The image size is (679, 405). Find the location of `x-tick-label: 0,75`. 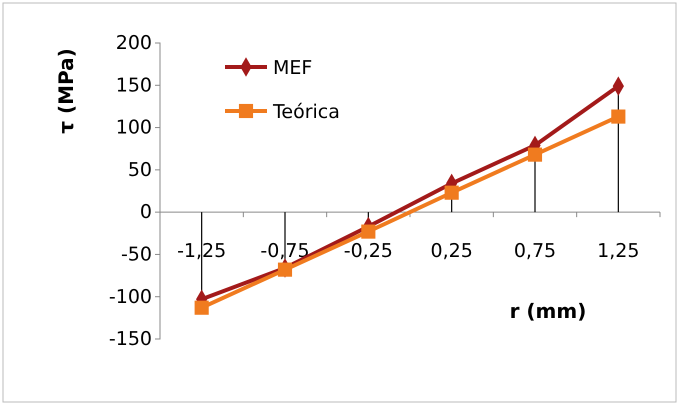

x-tick-label: 0,75 is located at coordinates (535, 251).